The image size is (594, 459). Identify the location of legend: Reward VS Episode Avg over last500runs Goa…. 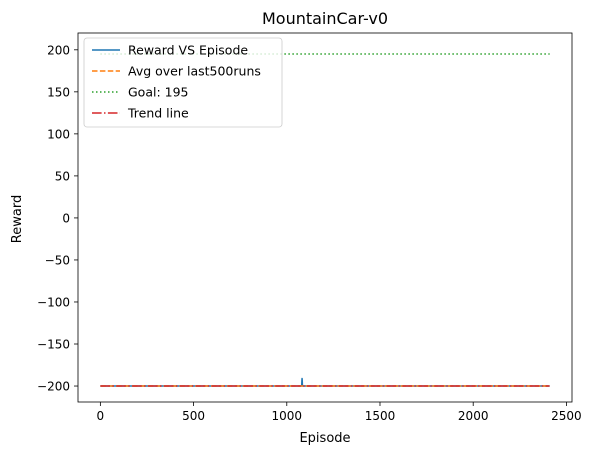
(183, 82).